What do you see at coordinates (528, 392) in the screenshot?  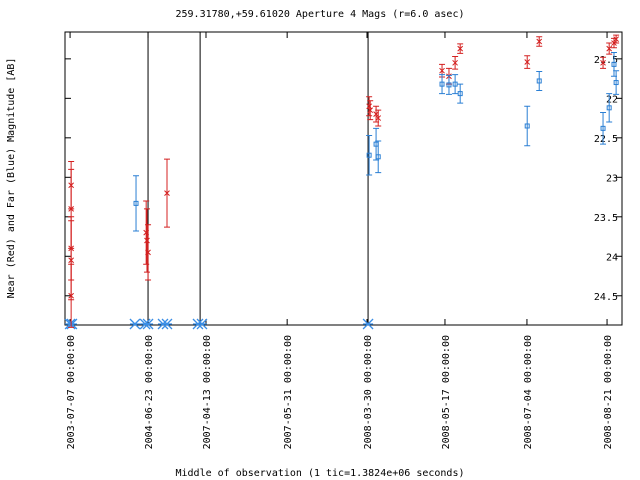 I see `x-tick-label: 2008-07-04 00:00:00` at bounding box center [528, 392].